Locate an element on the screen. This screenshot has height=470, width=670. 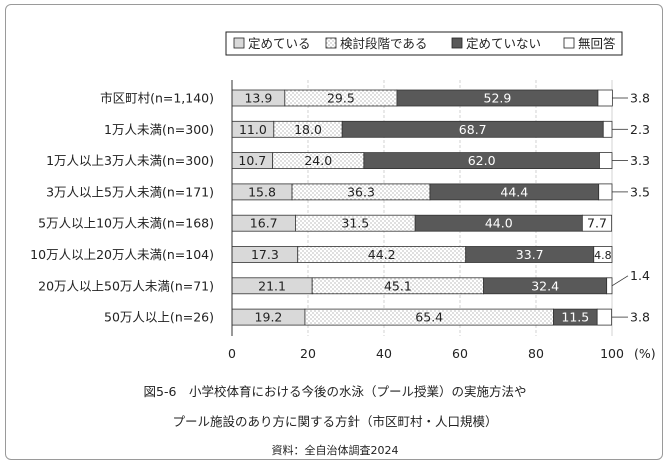
x-tick-label: 40 is located at coordinates (384, 353).